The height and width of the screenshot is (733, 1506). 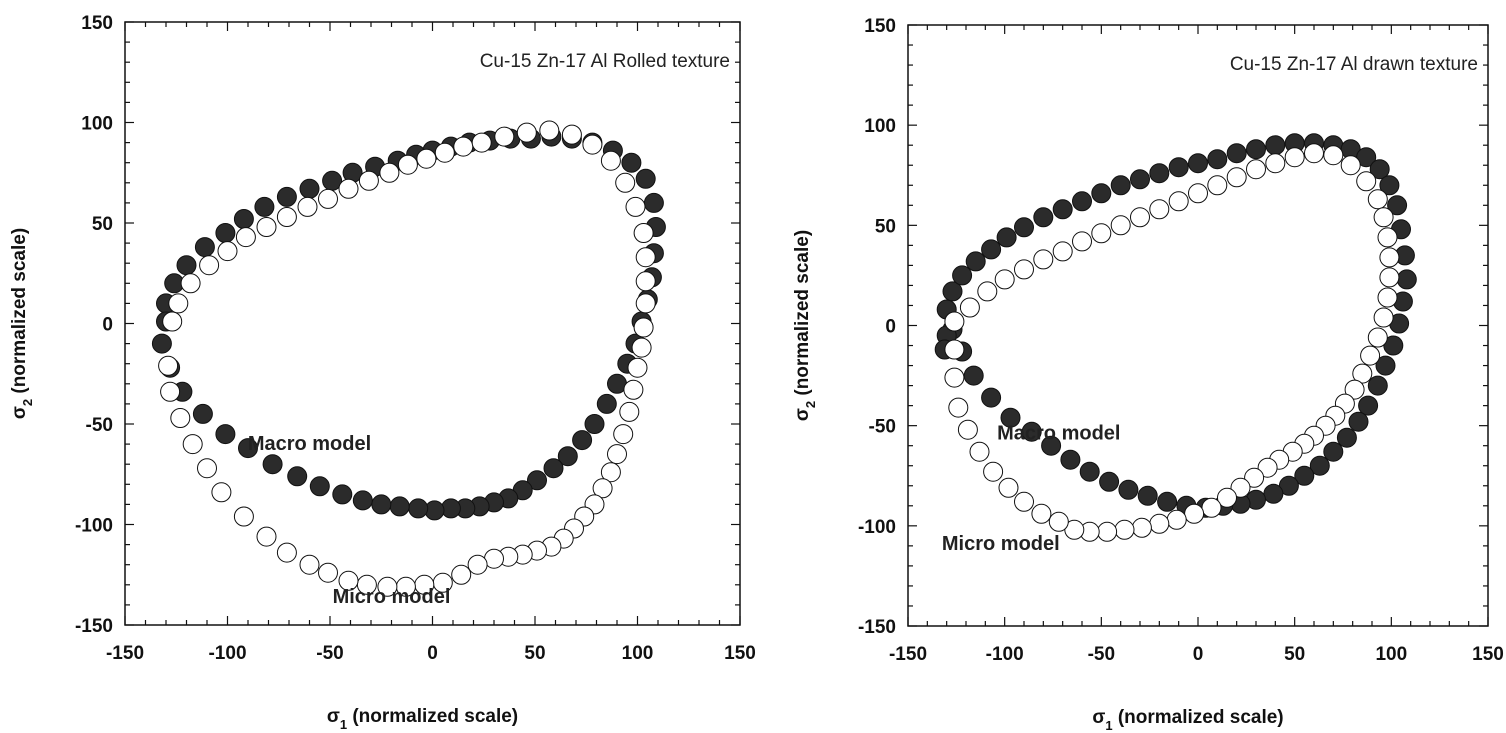 What do you see at coordinates (605, 61) in the screenshot?
I see `chart-title: Cu-15 Zn-17 Al Rolled texture` at bounding box center [605, 61].